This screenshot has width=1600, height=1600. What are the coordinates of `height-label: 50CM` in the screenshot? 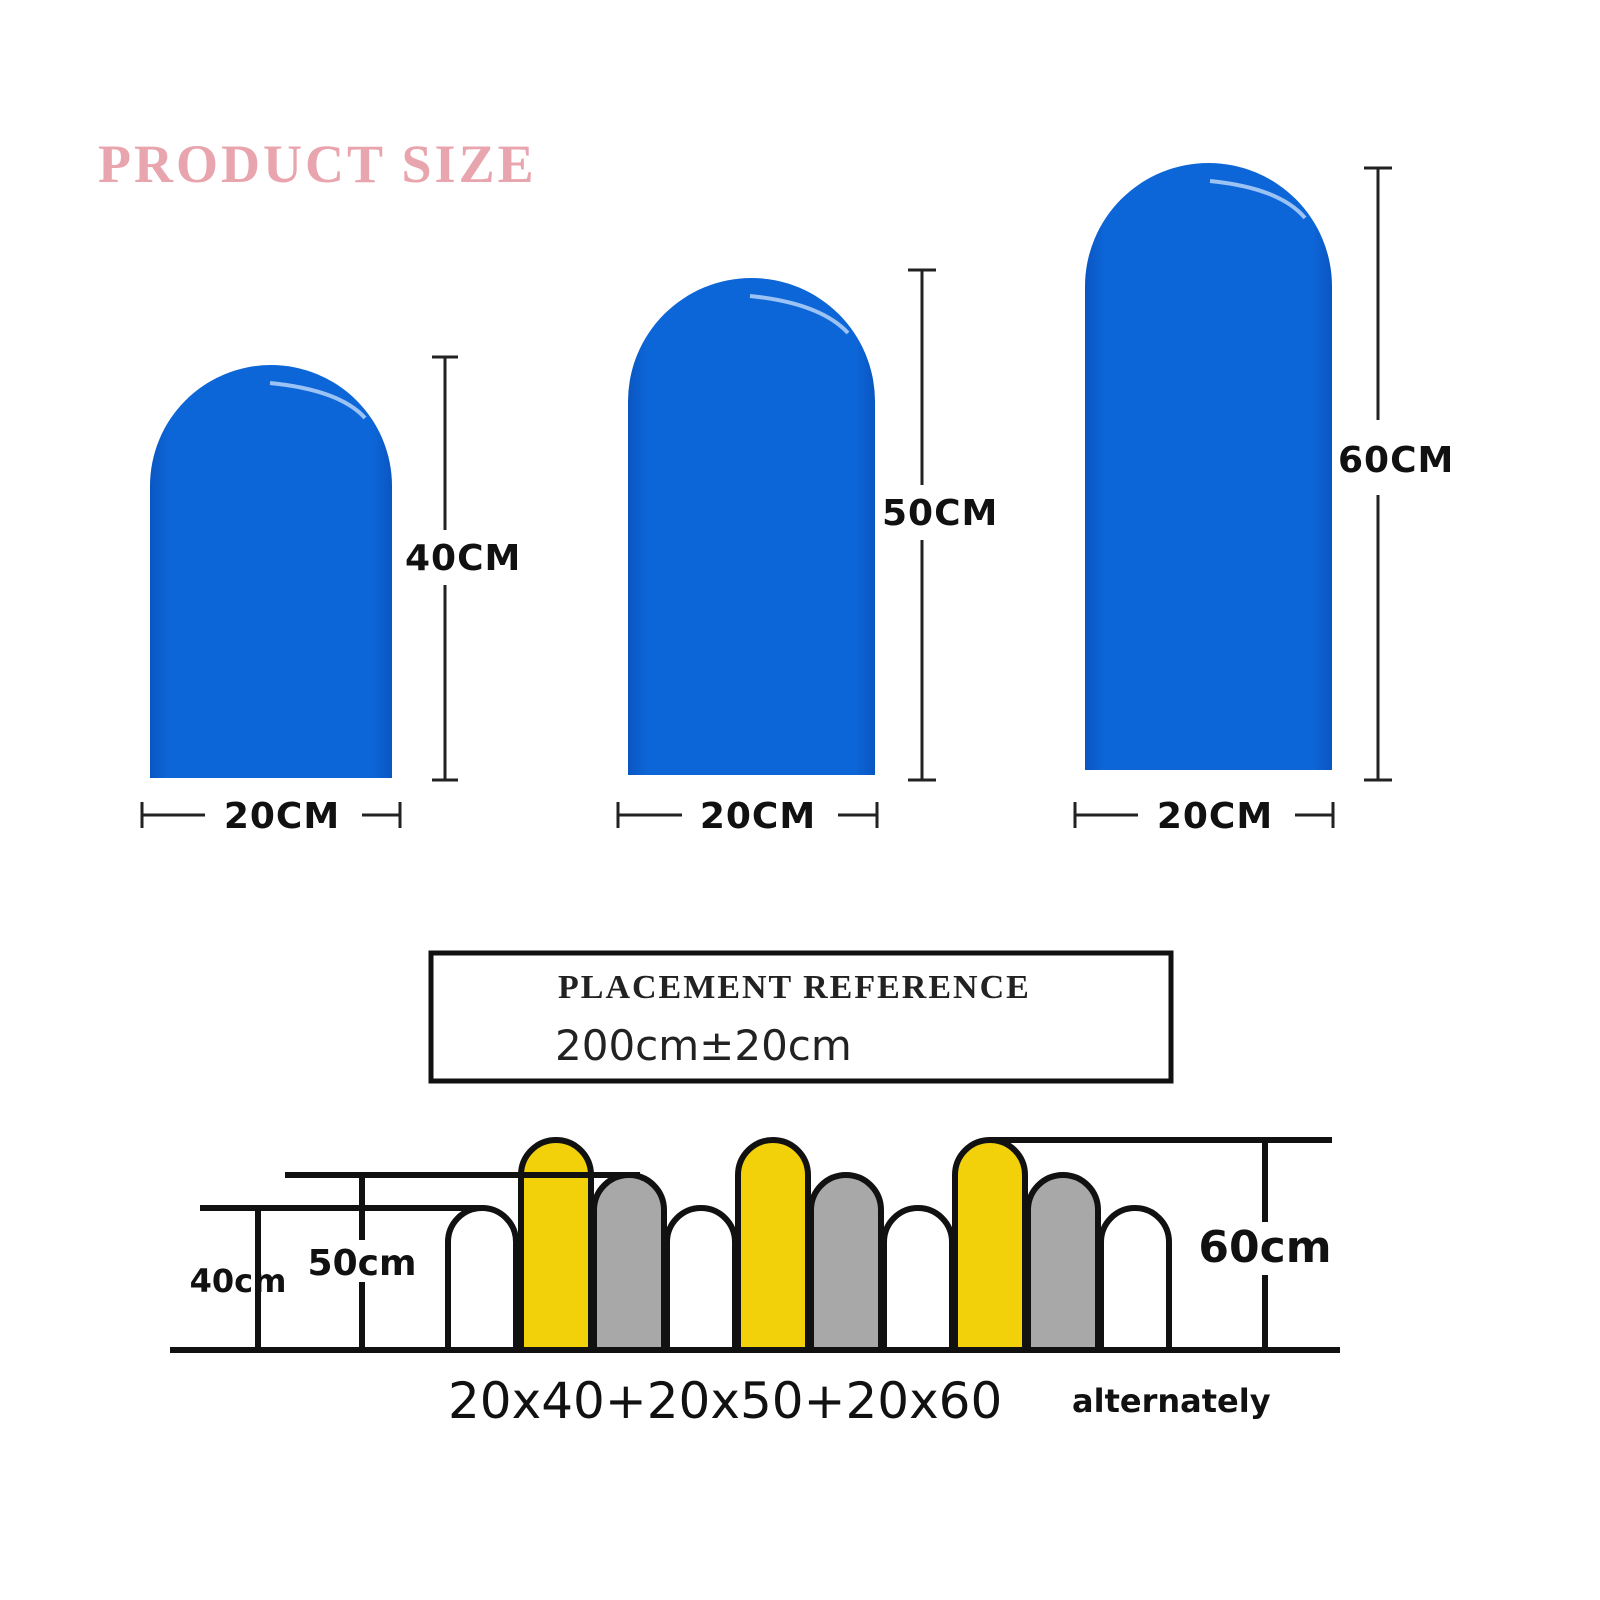 It's located at (940, 513).